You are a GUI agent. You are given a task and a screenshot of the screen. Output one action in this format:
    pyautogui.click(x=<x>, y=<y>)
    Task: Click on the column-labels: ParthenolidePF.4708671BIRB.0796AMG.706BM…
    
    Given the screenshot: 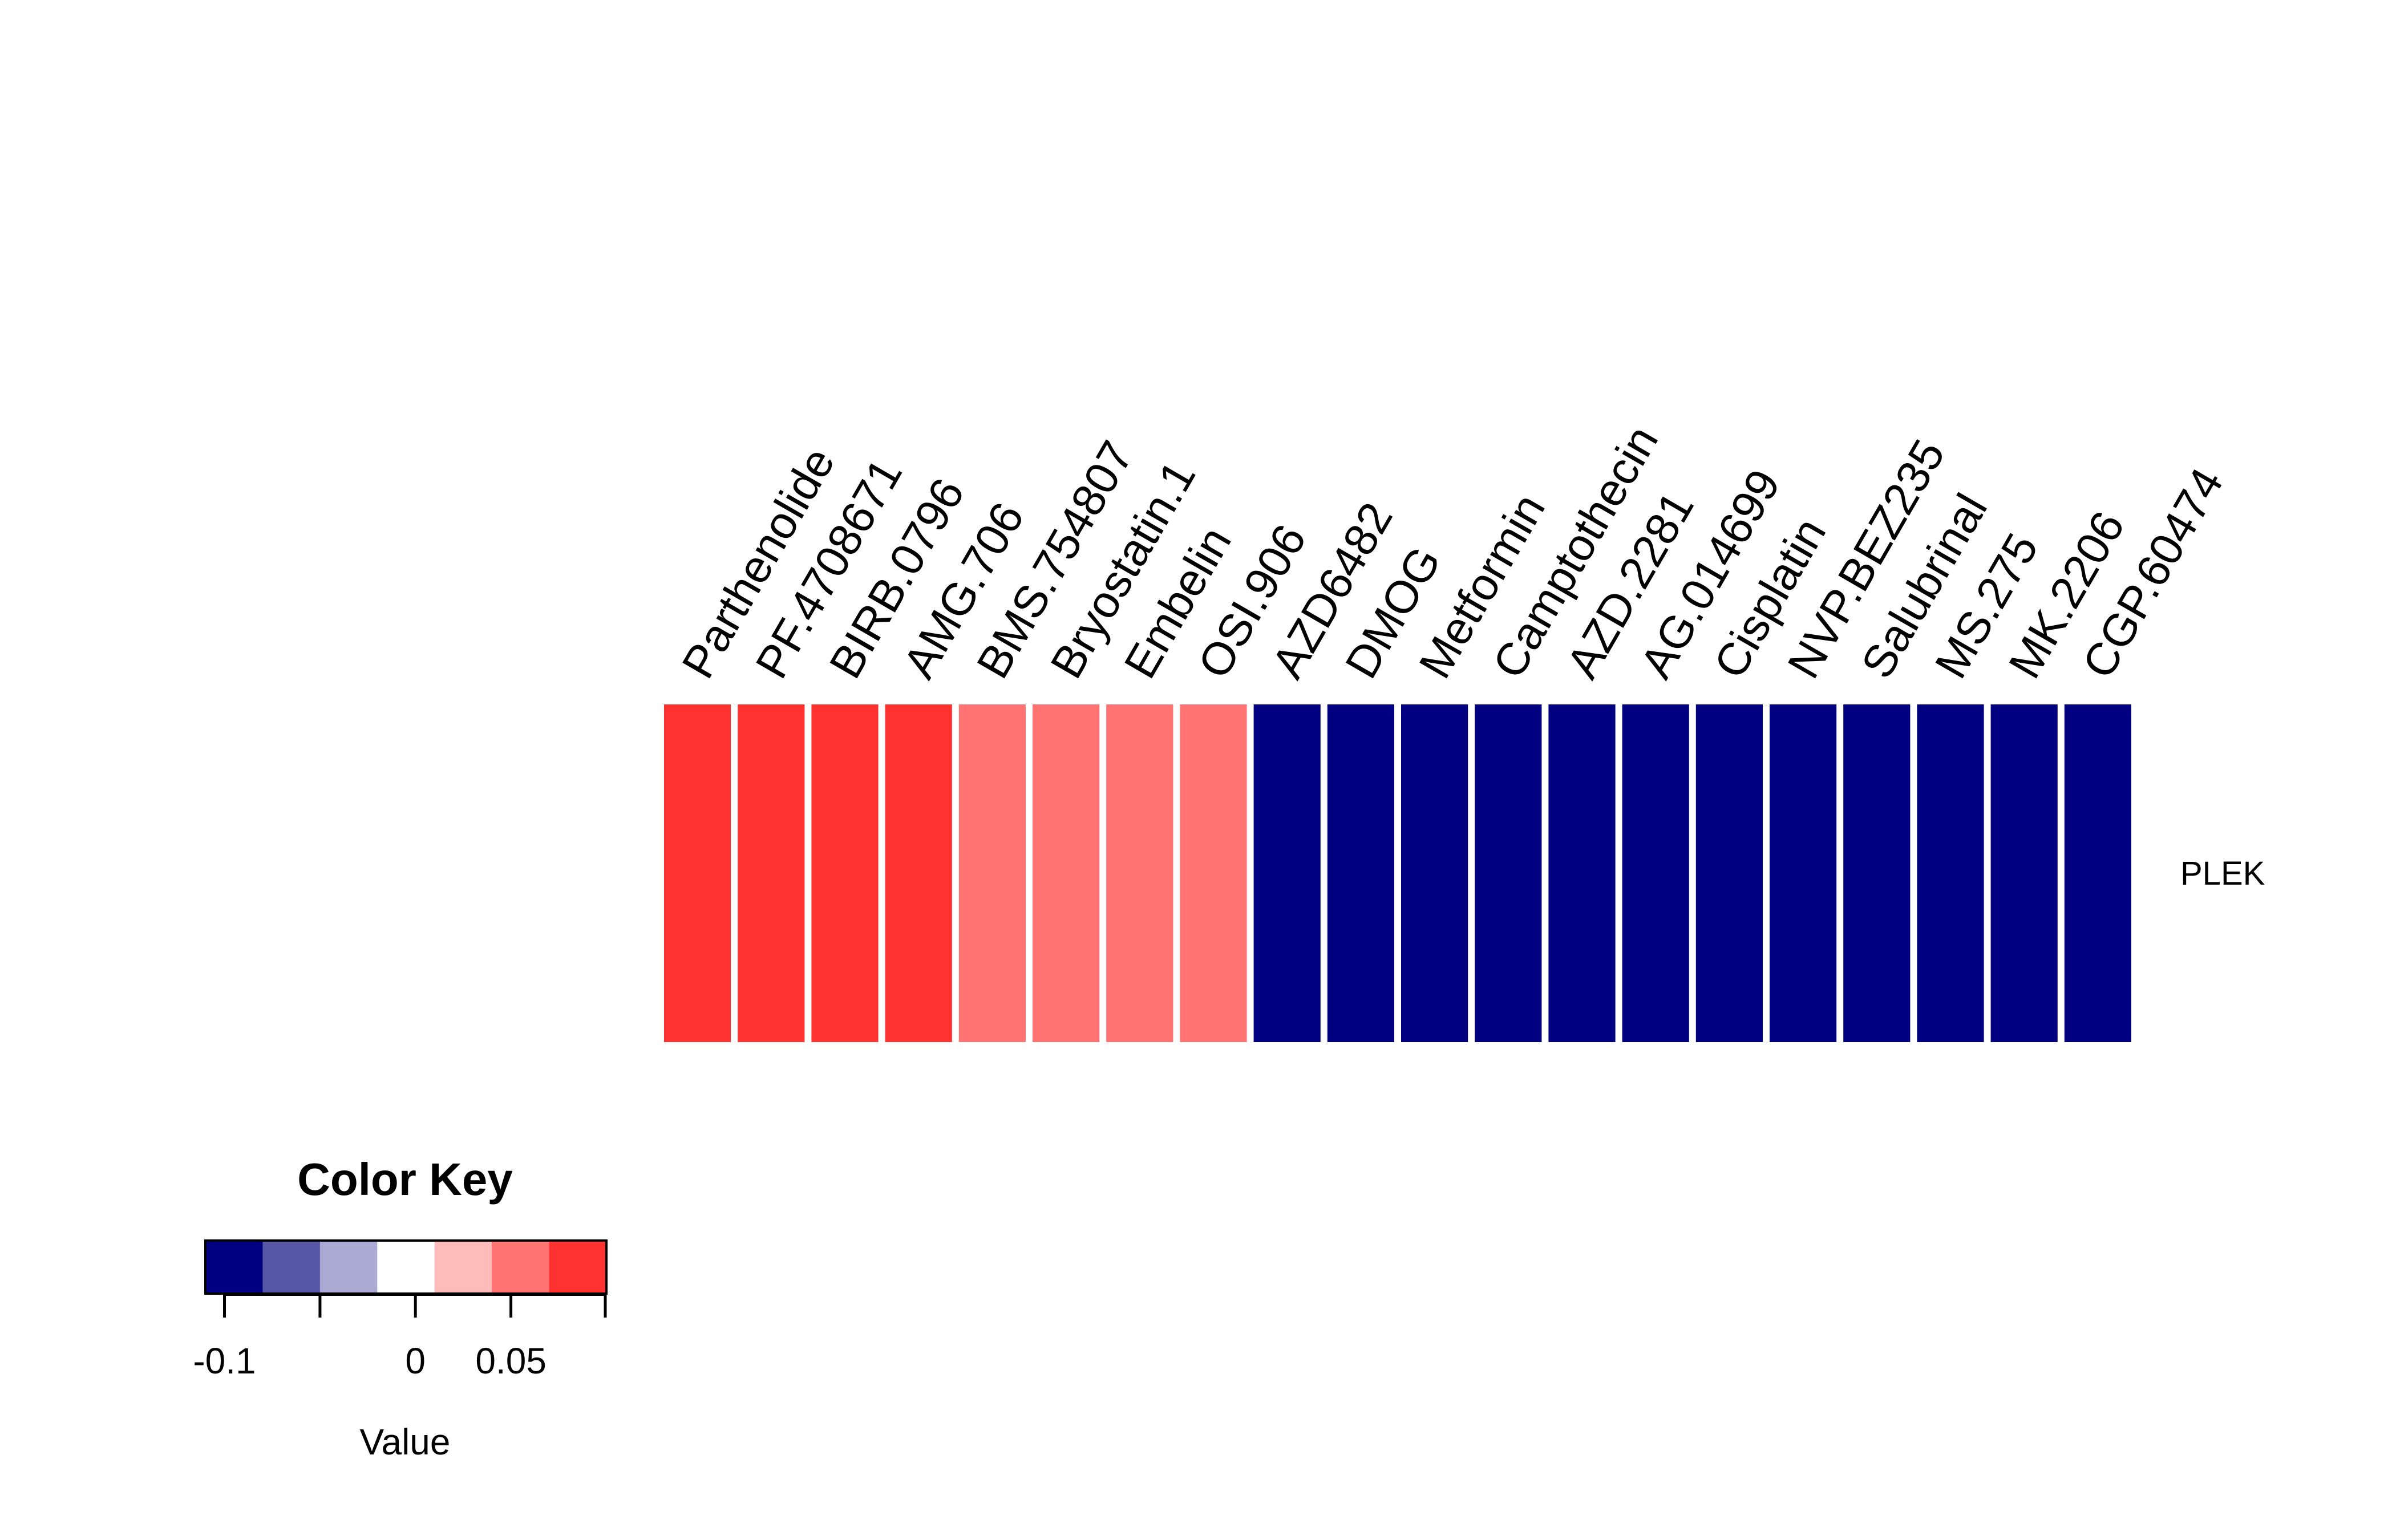 What is the action you would take?
    pyautogui.click(x=1452, y=552)
    